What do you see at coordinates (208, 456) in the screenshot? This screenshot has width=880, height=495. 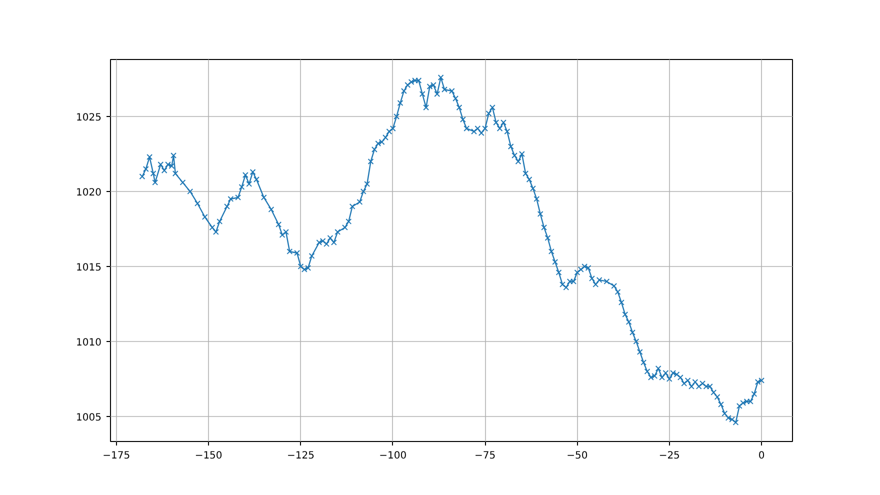 I see `x-tick-label: −150` at bounding box center [208, 456].